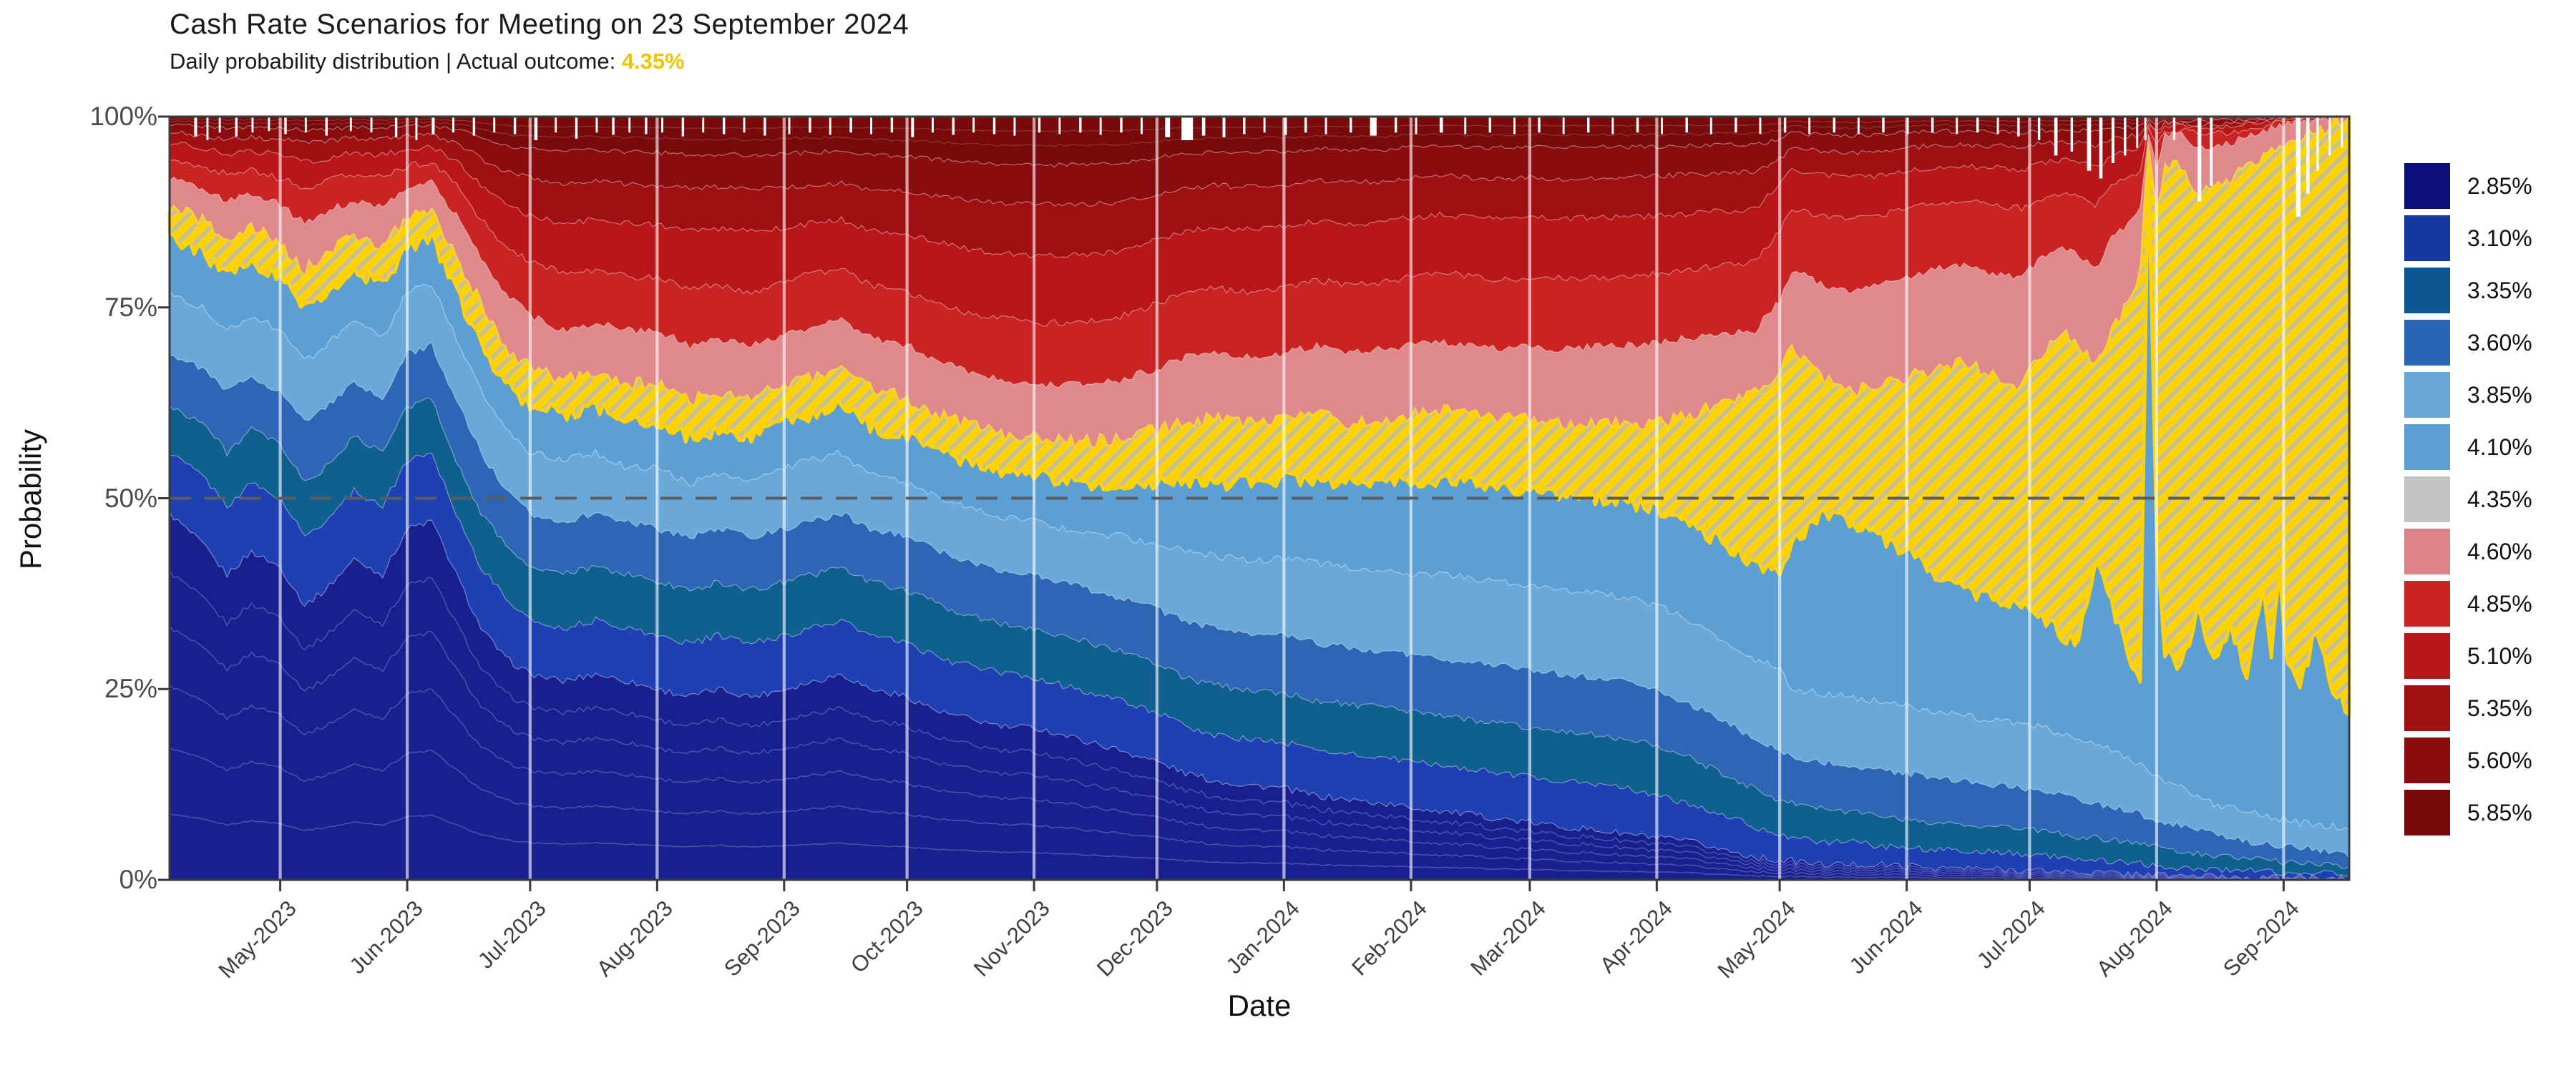 The image size is (2576, 1073). I want to click on legend-item: 3.35%, so click(2468, 290).